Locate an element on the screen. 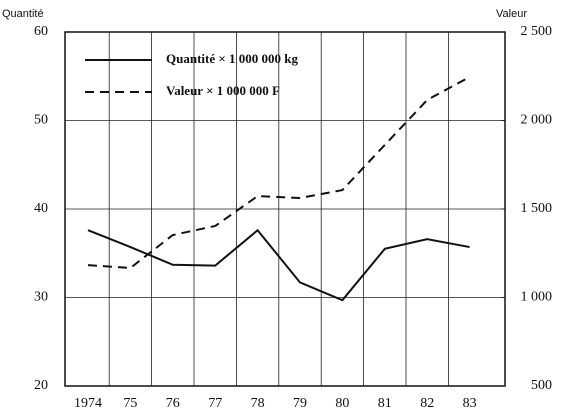 This screenshot has height=414, width=565. x-tick-label: 76 is located at coordinates (173, 403).